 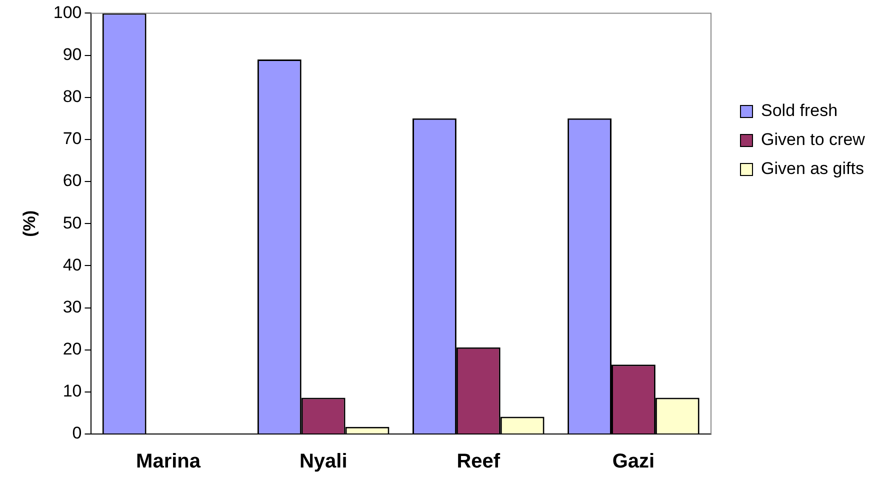 What do you see at coordinates (323, 461) in the screenshot?
I see `x-tick-label: Nyali` at bounding box center [323, 461].